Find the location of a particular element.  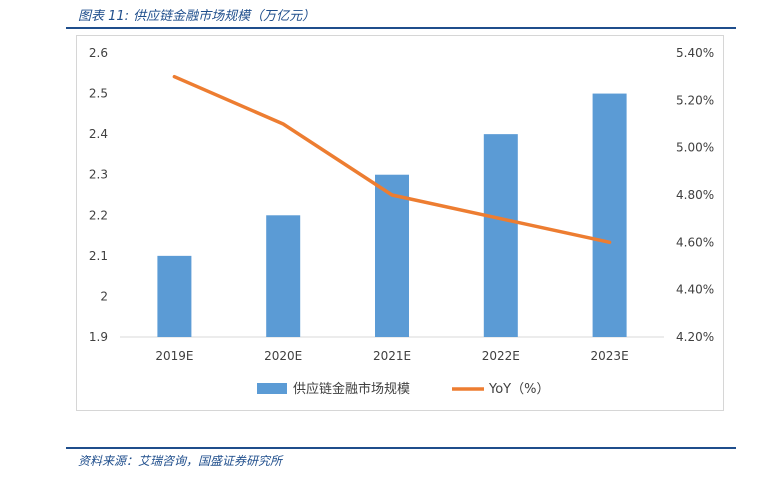

y-right-tick-label: 4.80% is located at coordinates (695, 195).